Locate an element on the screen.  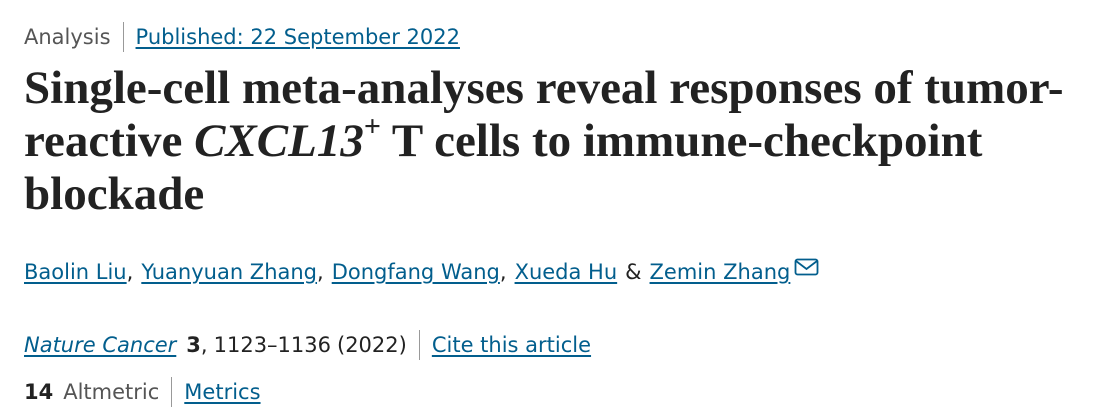
published-date: Published: 22 September 2022 is located at coordinates (297, 37).